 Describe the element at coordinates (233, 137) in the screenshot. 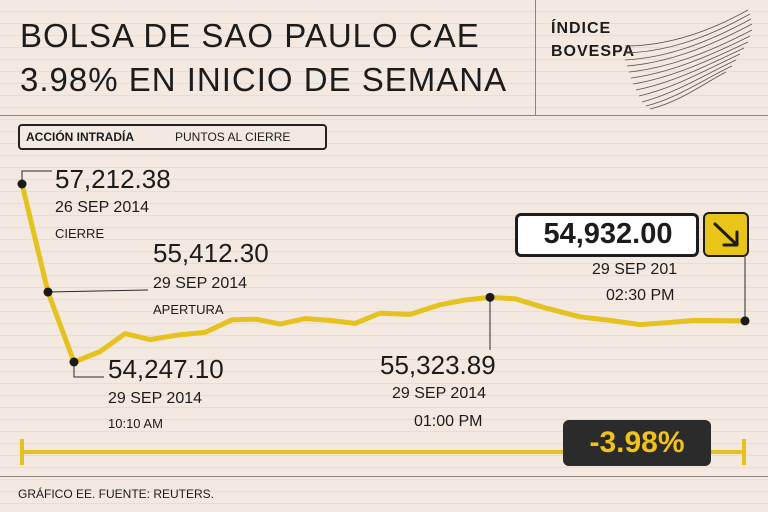

I see `legend-label: PUNTOS AL CIERRE` at that location.